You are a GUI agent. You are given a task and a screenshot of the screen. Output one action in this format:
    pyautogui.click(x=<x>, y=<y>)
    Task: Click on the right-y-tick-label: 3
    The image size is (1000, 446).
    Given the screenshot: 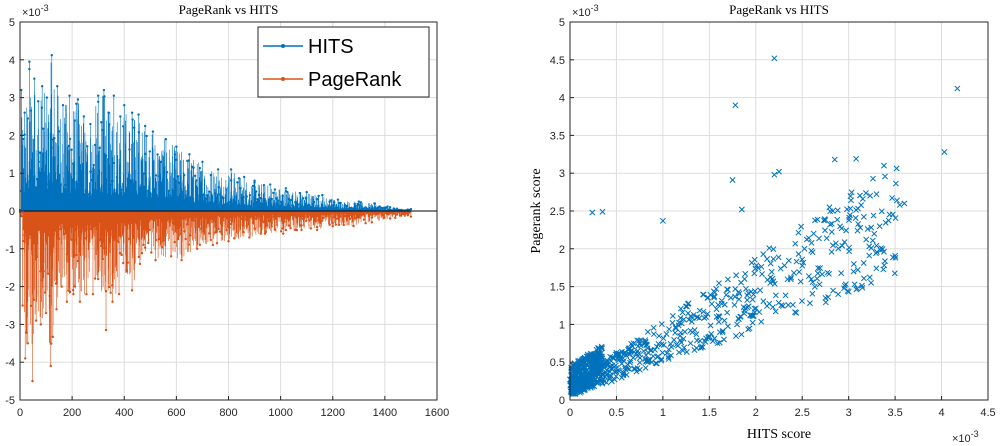 What is the action you would take?
    pyautogui.click(x=562, y=174)
    